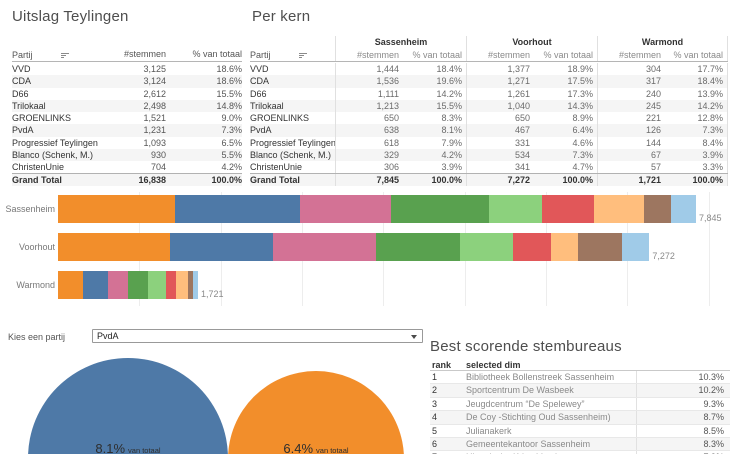 This screenshot has height=454, width=736. What do you see at coordinates (629, 105) in the screenshot?
I see `stemmen-cell: 245` at bounding box center [629, 105].